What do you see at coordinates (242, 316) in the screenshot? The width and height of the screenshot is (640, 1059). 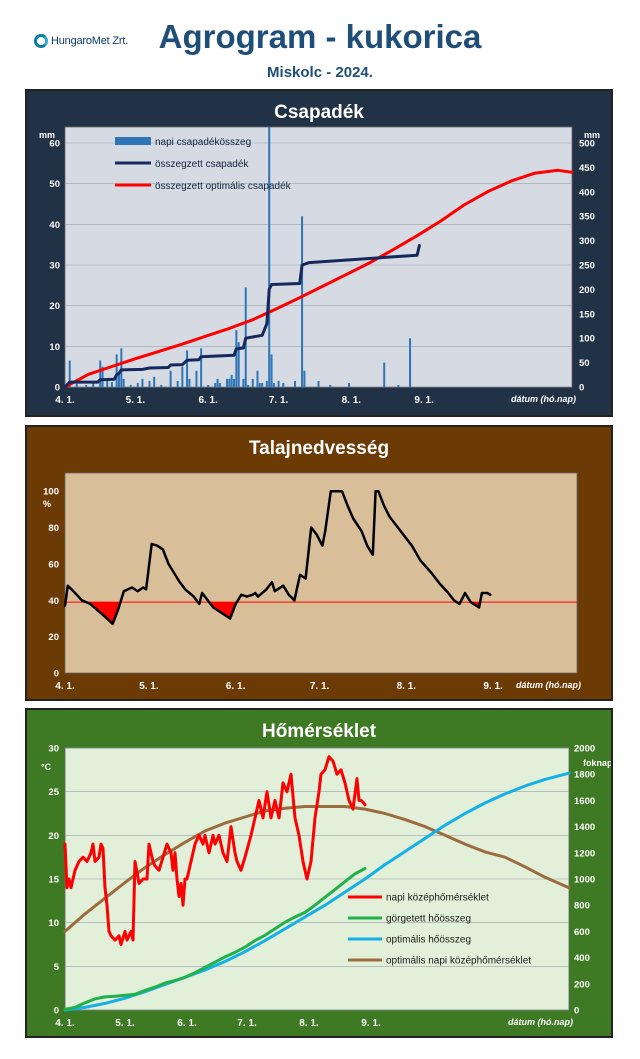 I see `cumulative-precip-line` at bounding box center [242, 316].